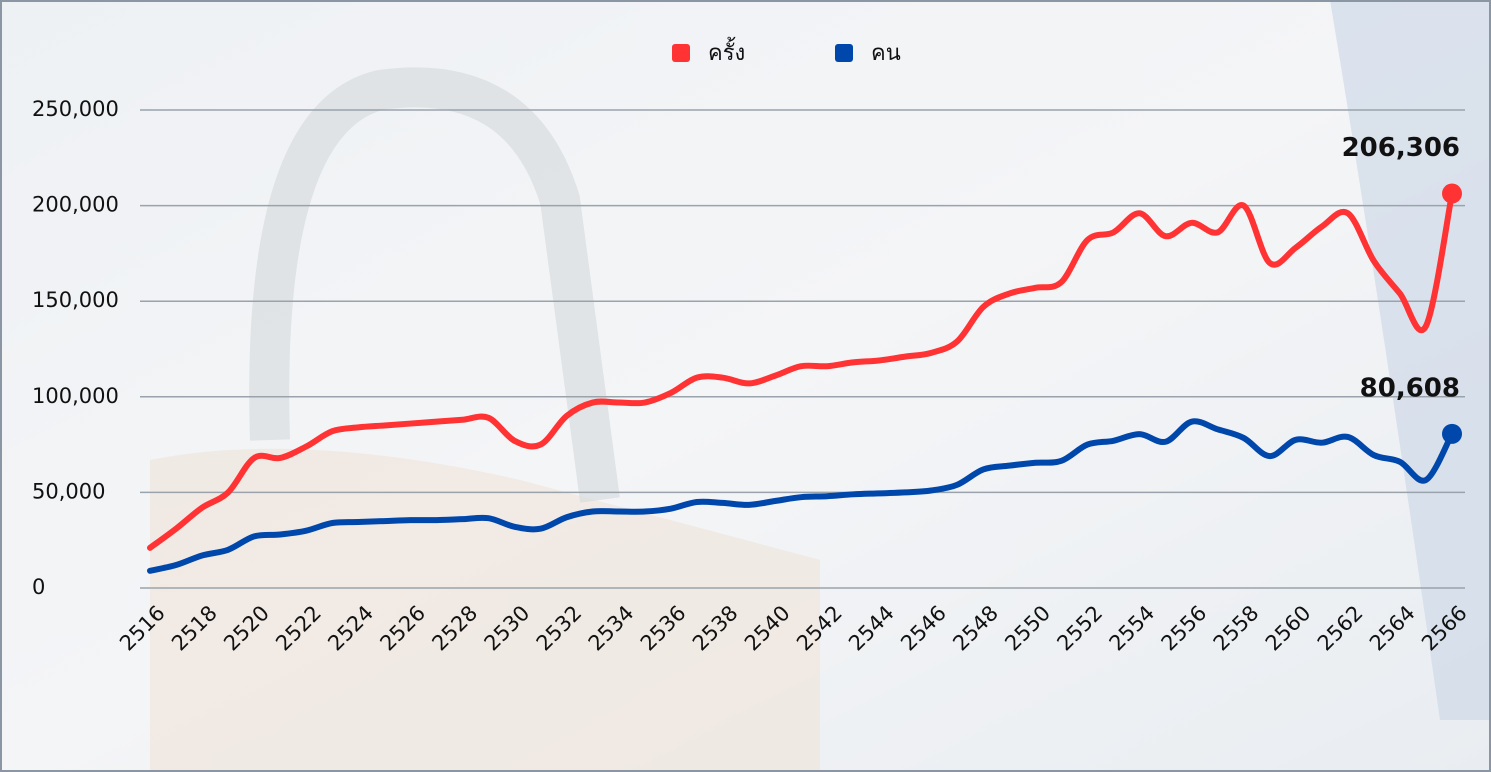  What do you see at coordinates (75, 396) in the screenshot?
I see `y-tick-label: 100,000` at bounding box center [75, 396].